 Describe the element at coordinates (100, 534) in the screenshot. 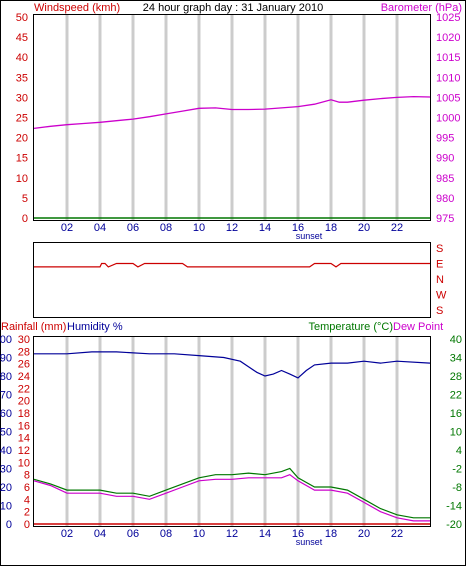

I see `lower-hour-tick-label: 04` at that location.